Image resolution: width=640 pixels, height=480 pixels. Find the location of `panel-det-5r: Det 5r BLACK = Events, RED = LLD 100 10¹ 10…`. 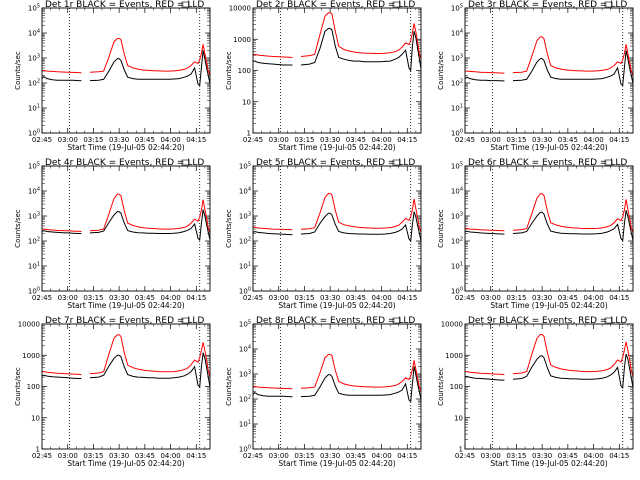

panel-det-5r: Det 5r BLACK = Events, RED = LLD 100 10¹ 10… is located at coordinates (323, 234).